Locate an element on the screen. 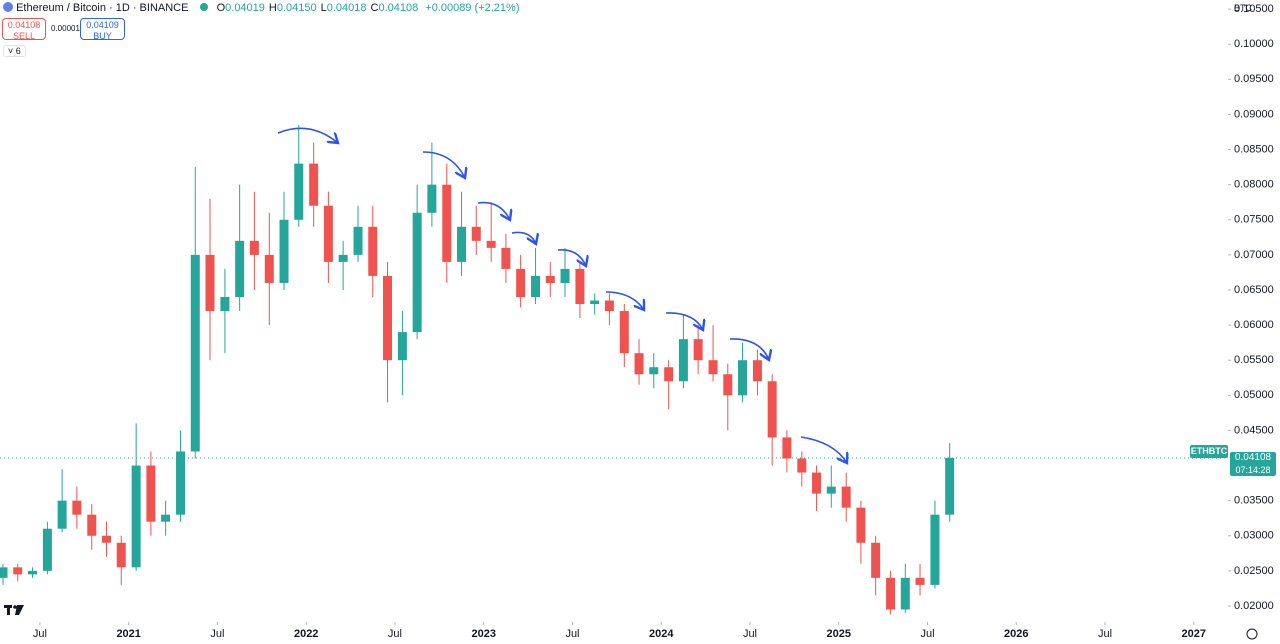 Image resolution: width=1280 pixels, height=644 pixels. ohlc-value: 0.04150 is located at coordinates (296, 8).